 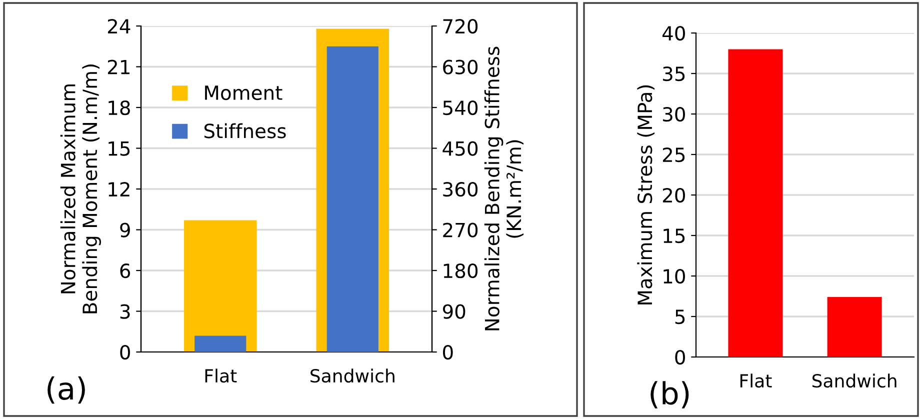 I want to click on y2-tick-label: 450, so click(x=460, y=148).